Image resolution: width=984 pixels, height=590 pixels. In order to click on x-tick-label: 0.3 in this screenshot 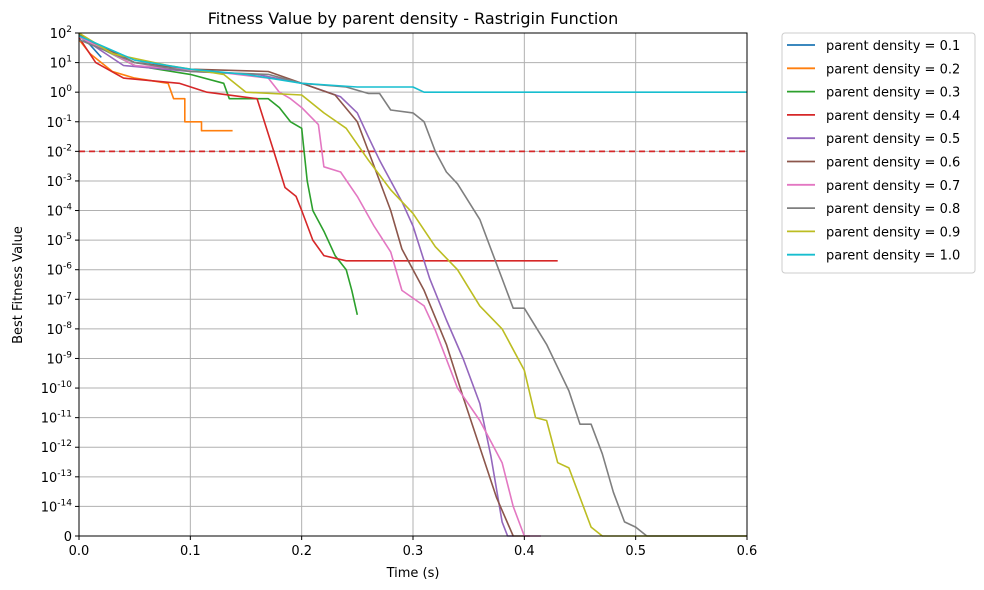, I will do `click(413, 551)`.